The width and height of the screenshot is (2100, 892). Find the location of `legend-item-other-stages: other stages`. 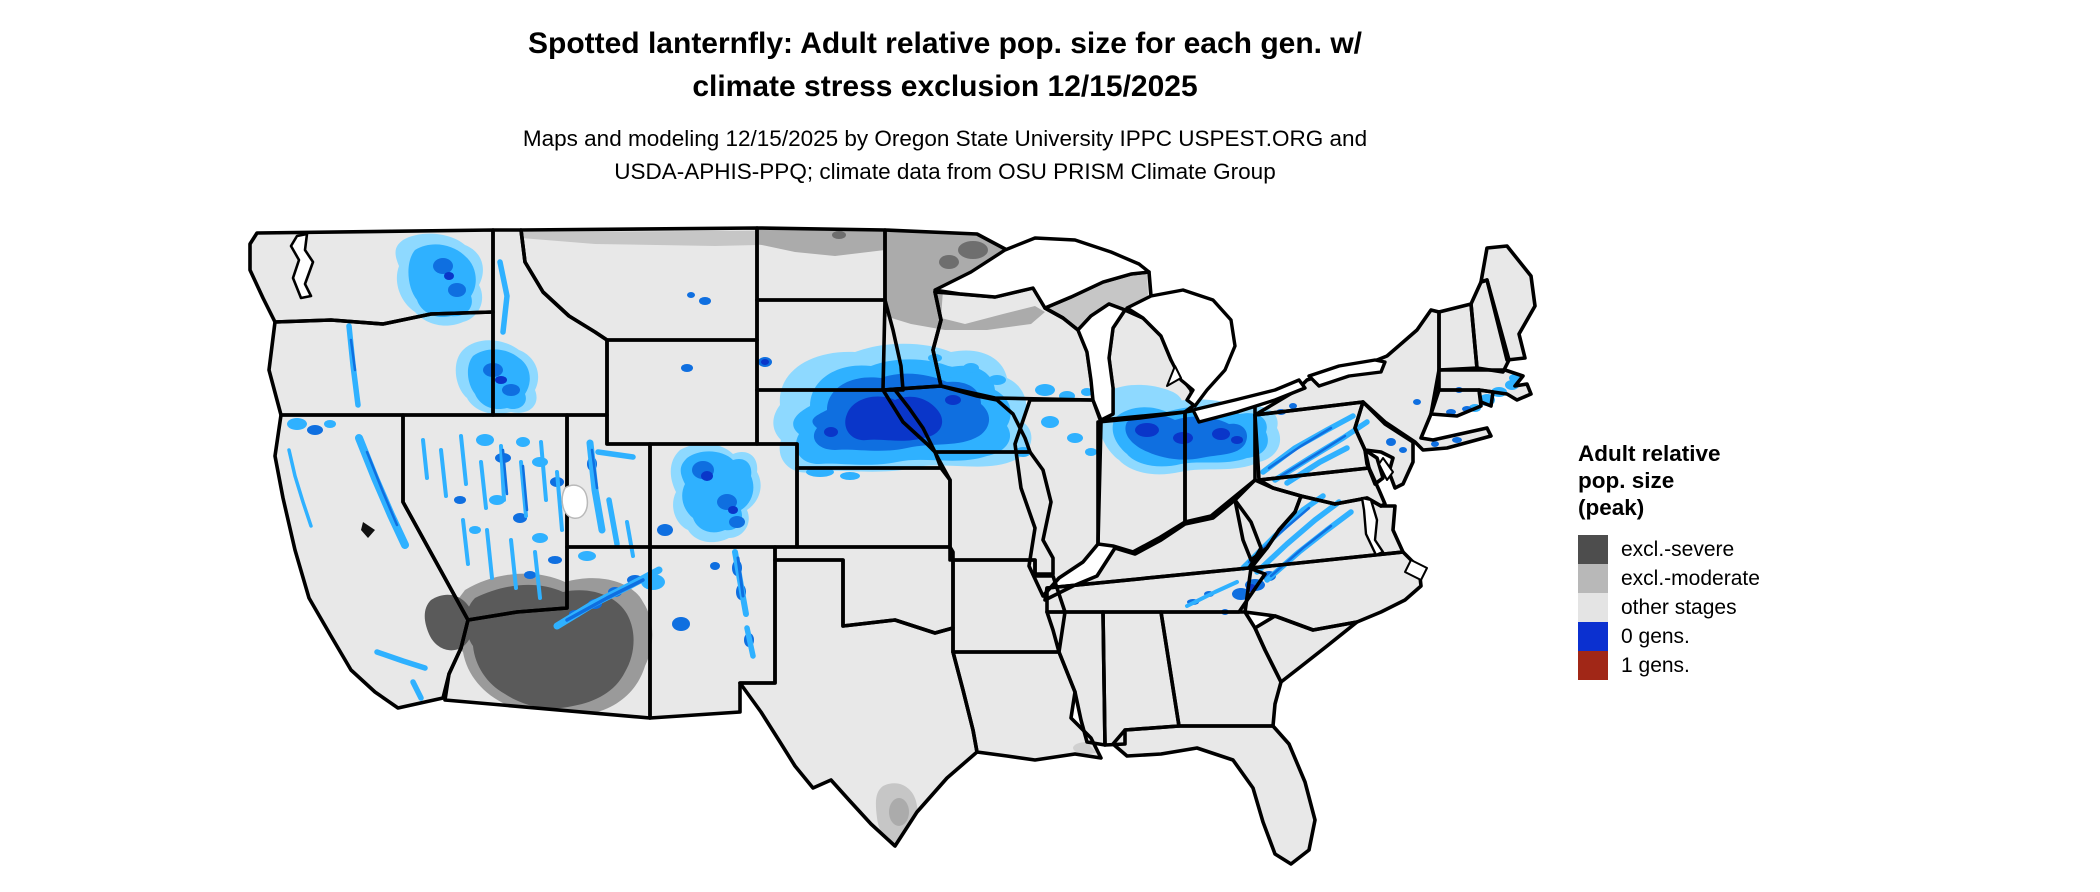

legend-item-other-stages: other stages is located at coordinates (1728, 607).